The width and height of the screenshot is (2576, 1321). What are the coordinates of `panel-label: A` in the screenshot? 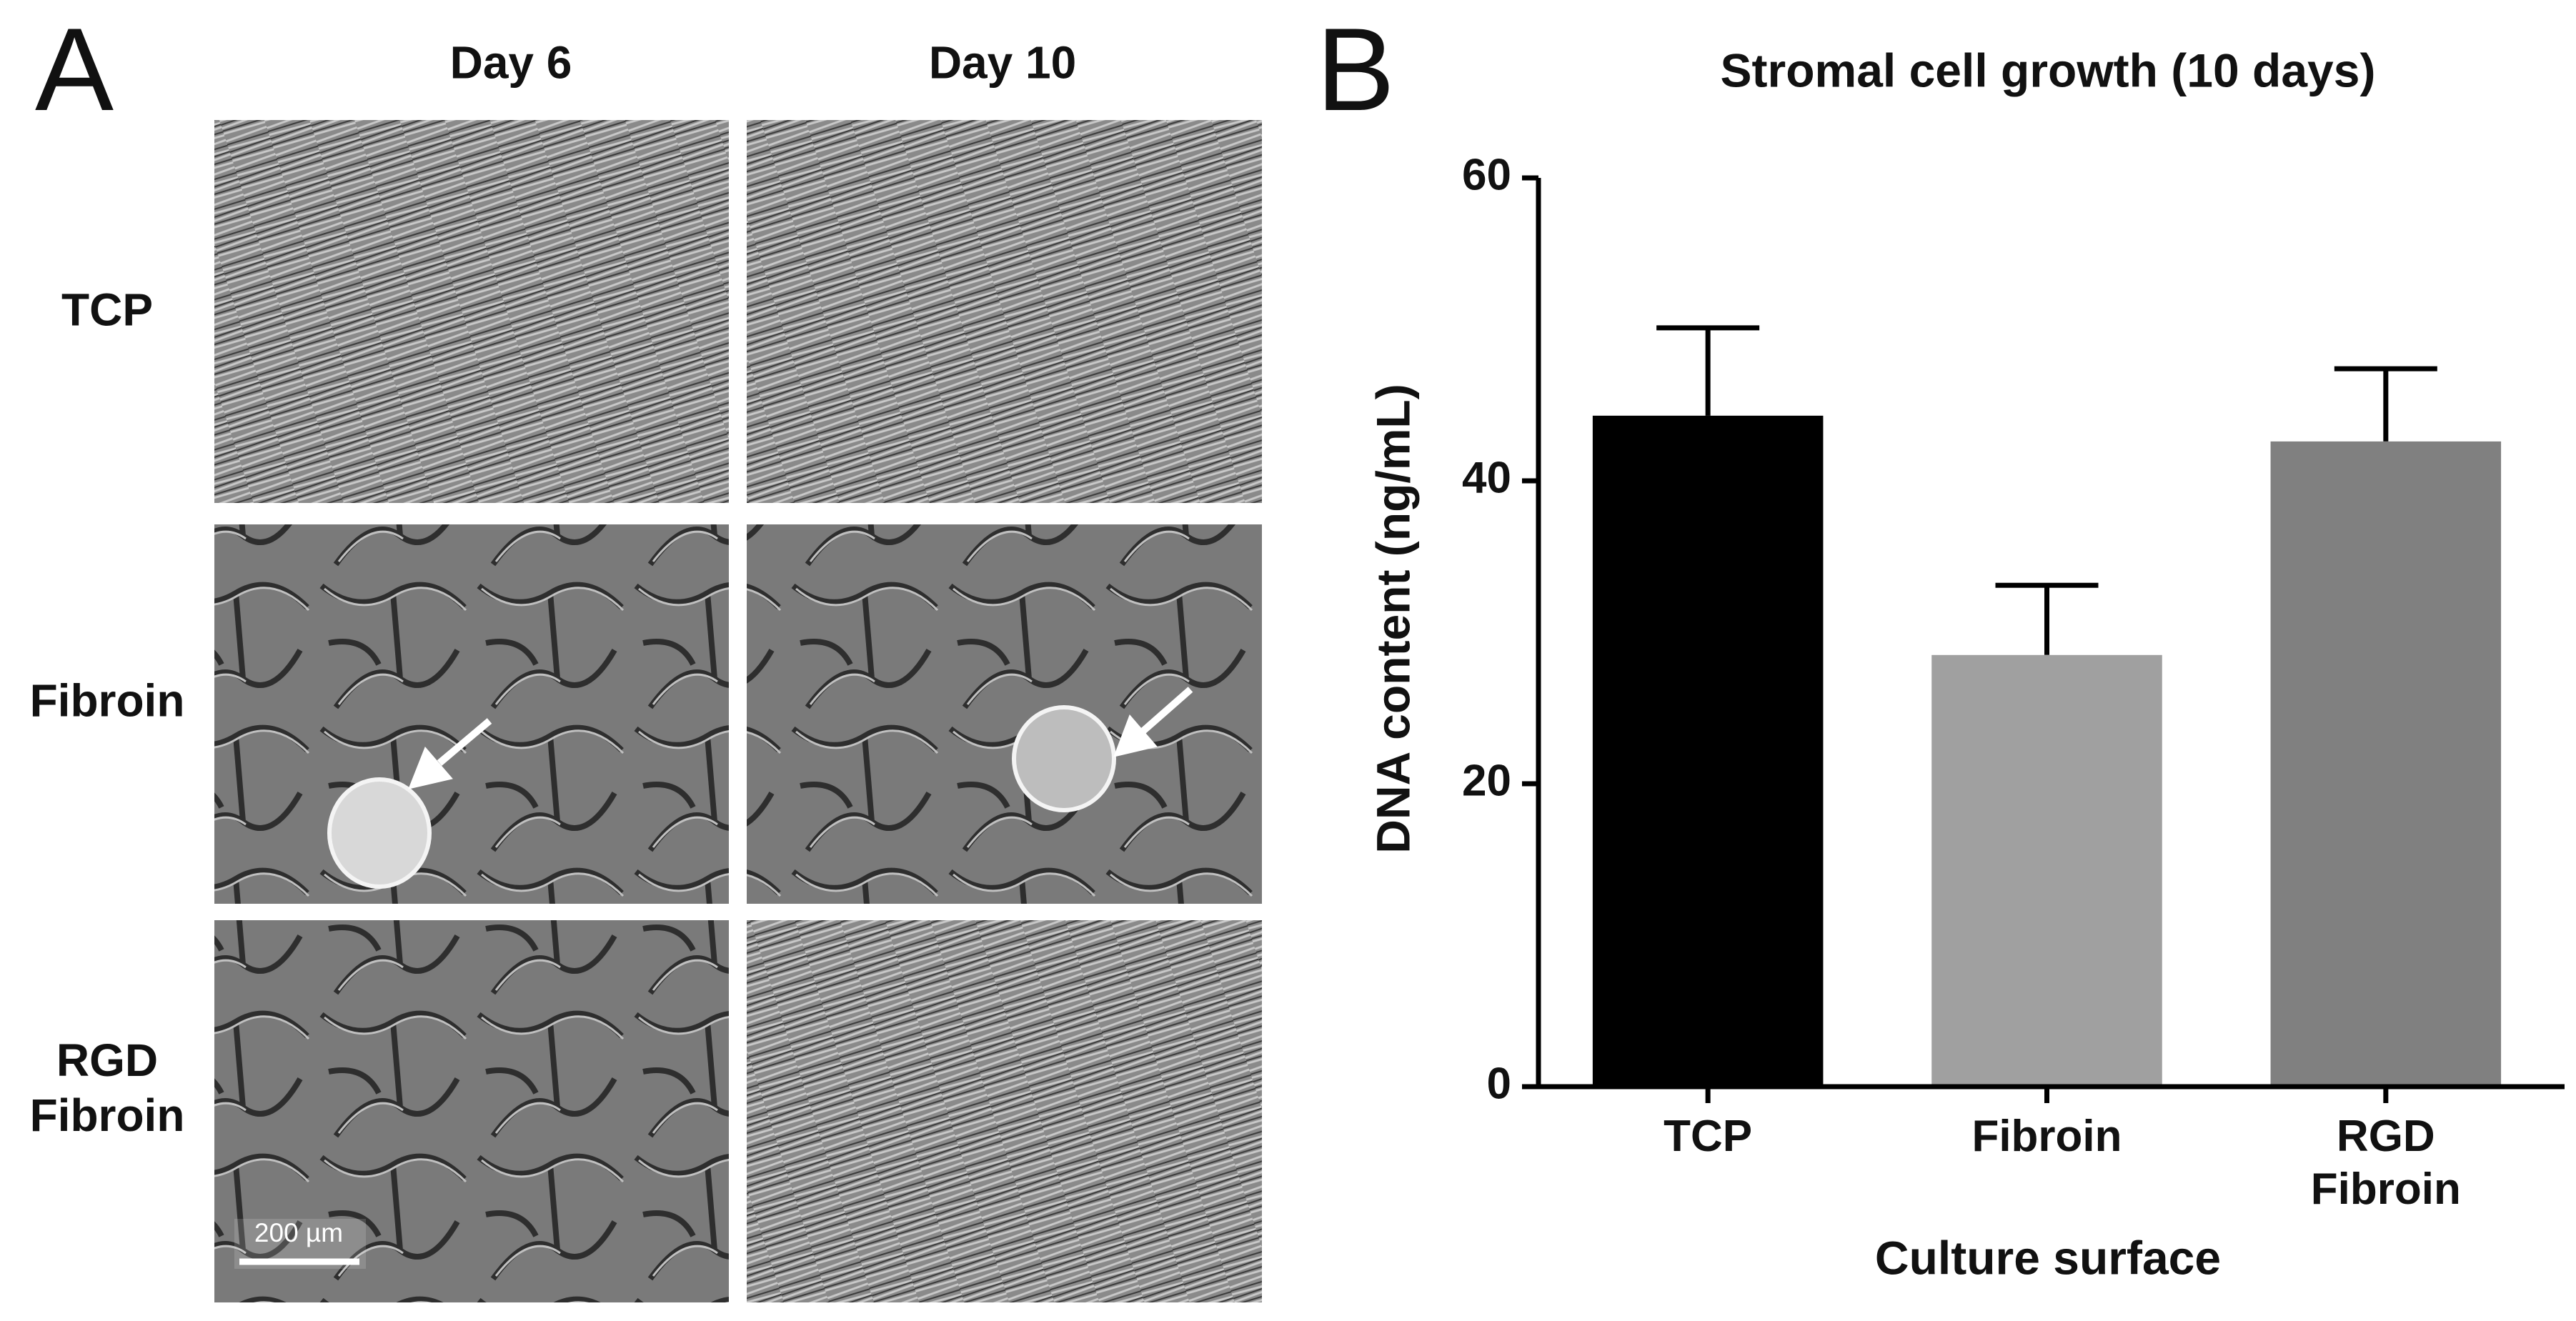 It's located at (74, 69).